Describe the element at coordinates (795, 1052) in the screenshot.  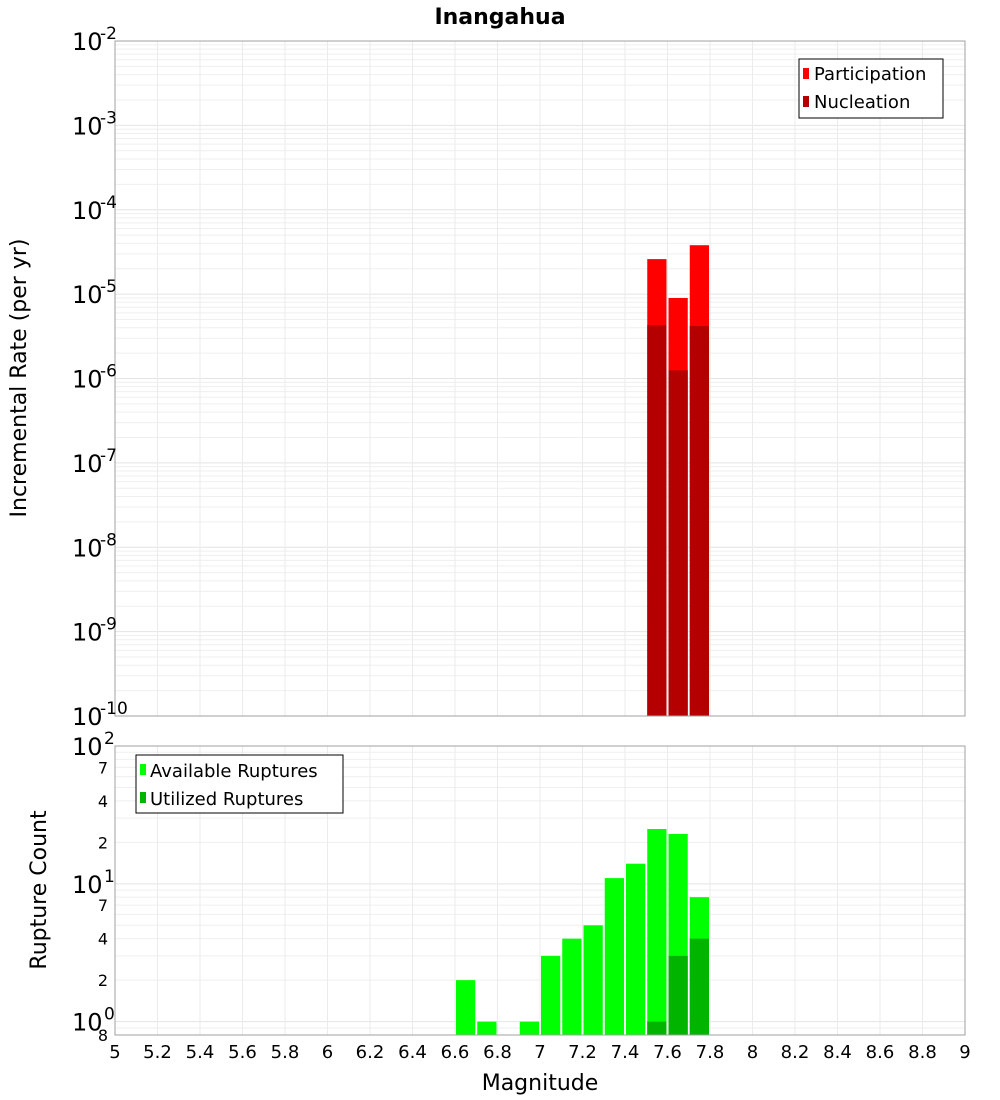
I see `x-tick-label: 8.2` at that location.